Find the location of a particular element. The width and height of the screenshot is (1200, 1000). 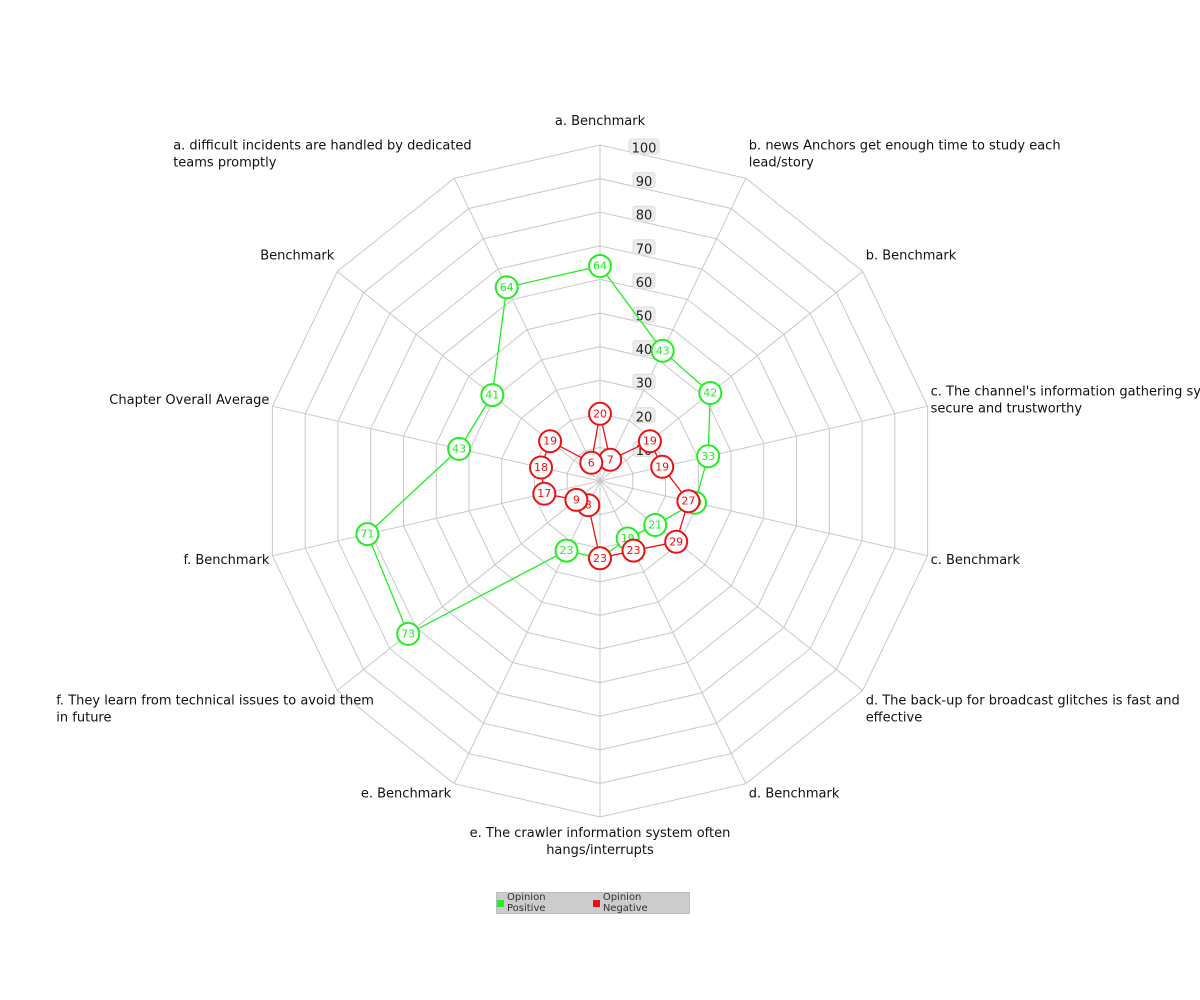

axis-label: b. Benchmark is located at coordinates (911, 256).